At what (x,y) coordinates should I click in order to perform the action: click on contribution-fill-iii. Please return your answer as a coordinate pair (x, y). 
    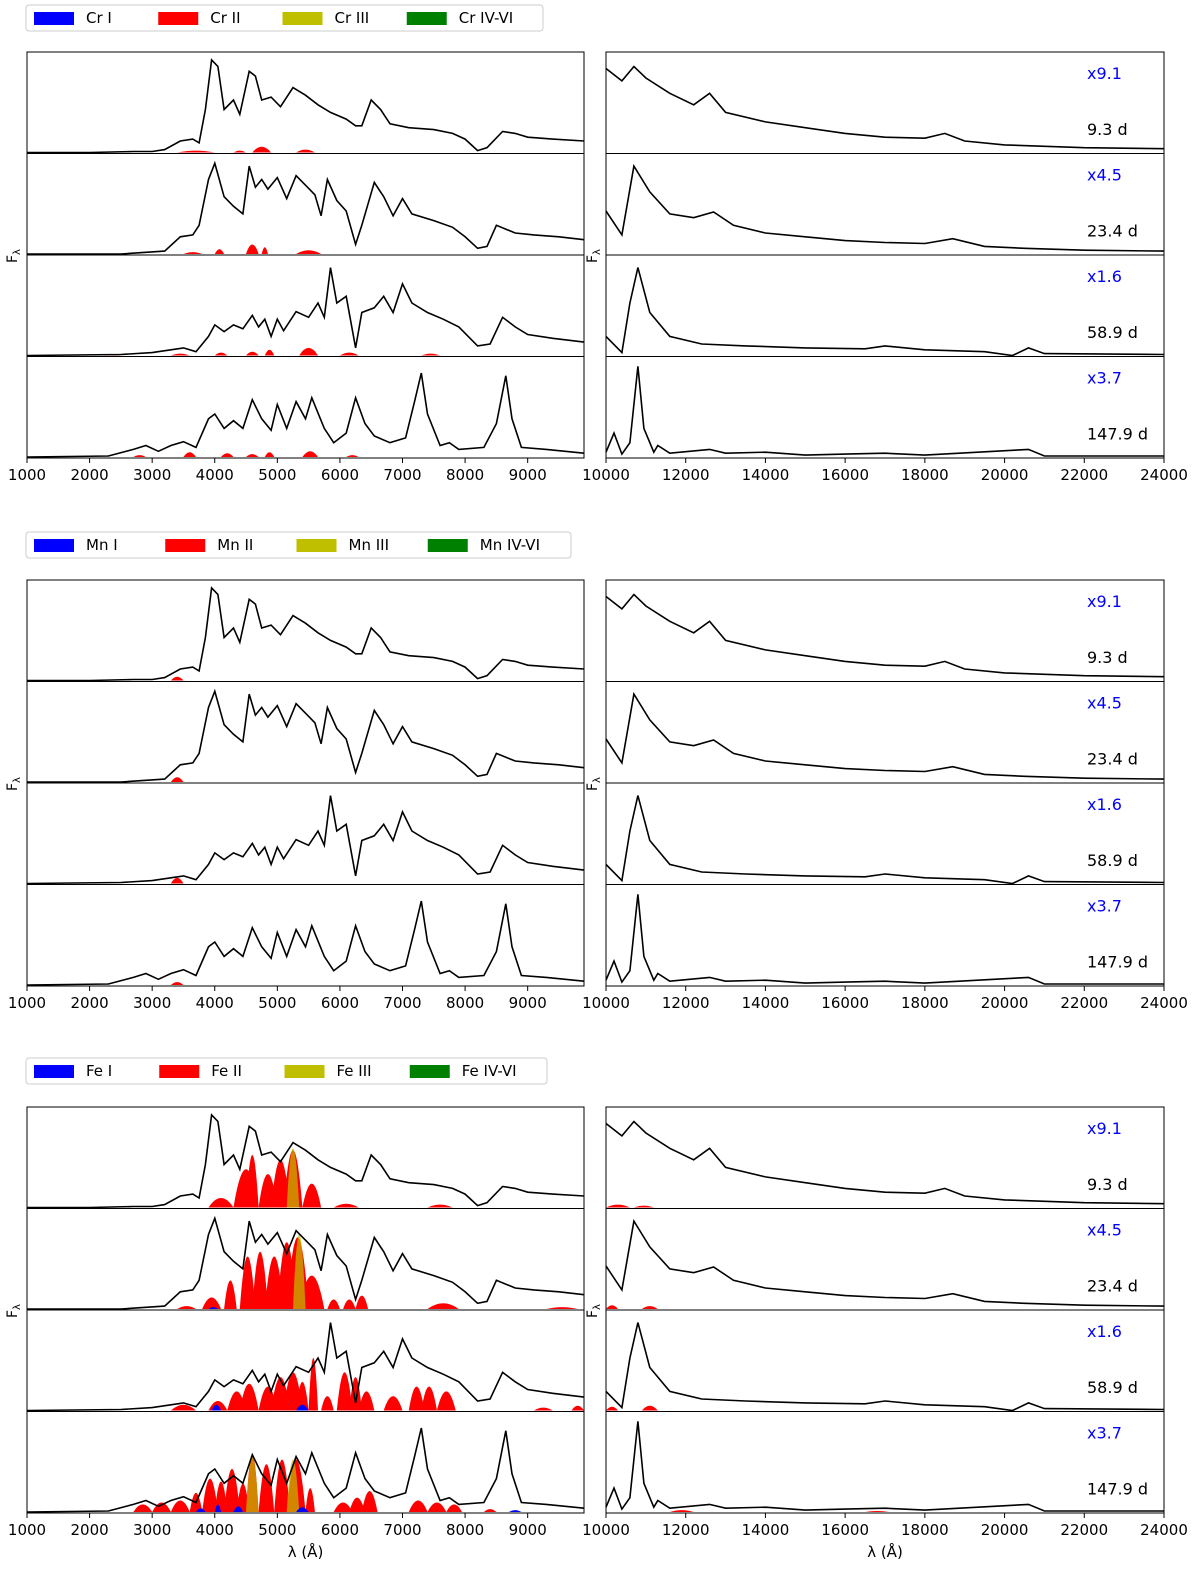
    Looking at the image, I should click on (299, 1271).